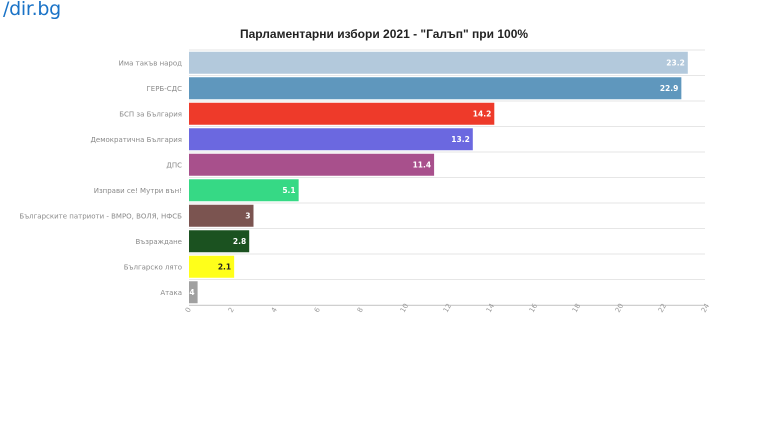  I want to click on category-label: Изправи се! Мутри вън!, so click(138, 191).